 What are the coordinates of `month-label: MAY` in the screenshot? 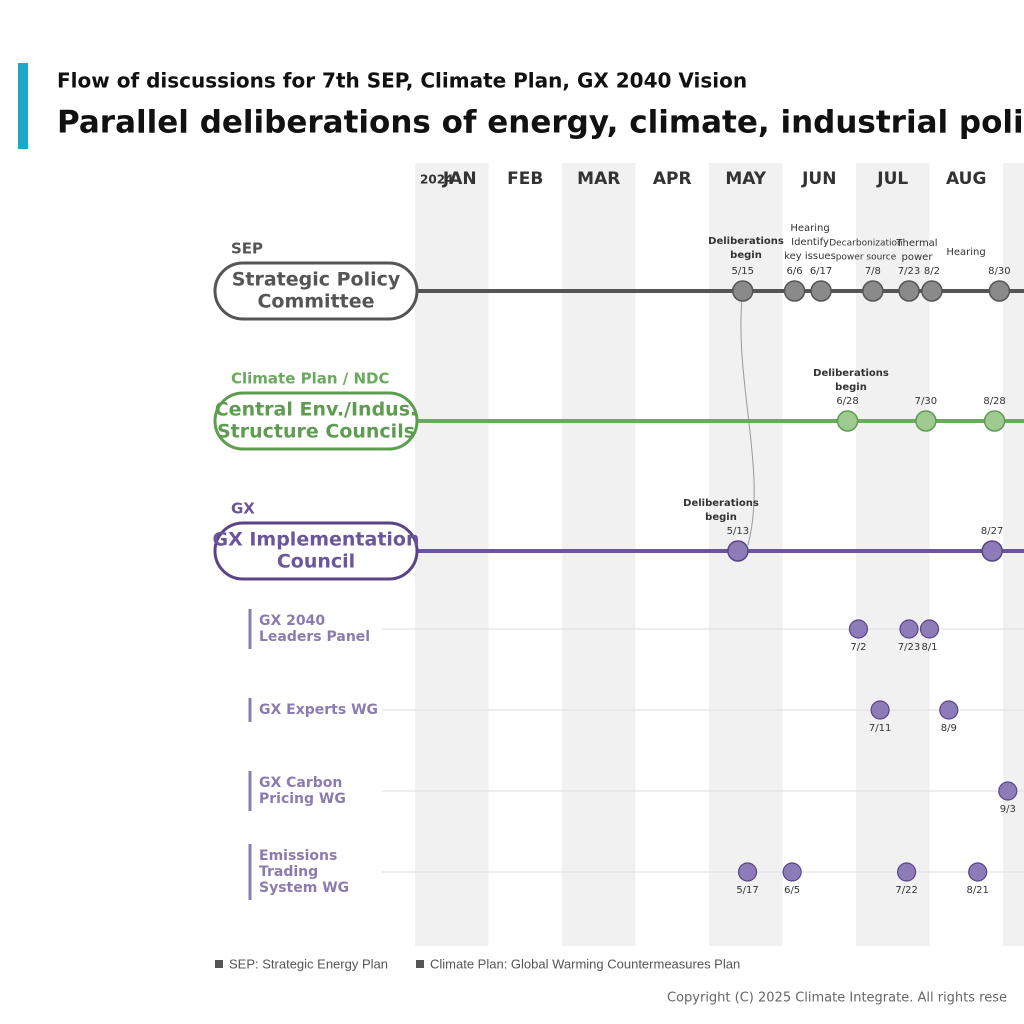 It's located at (745, 179).